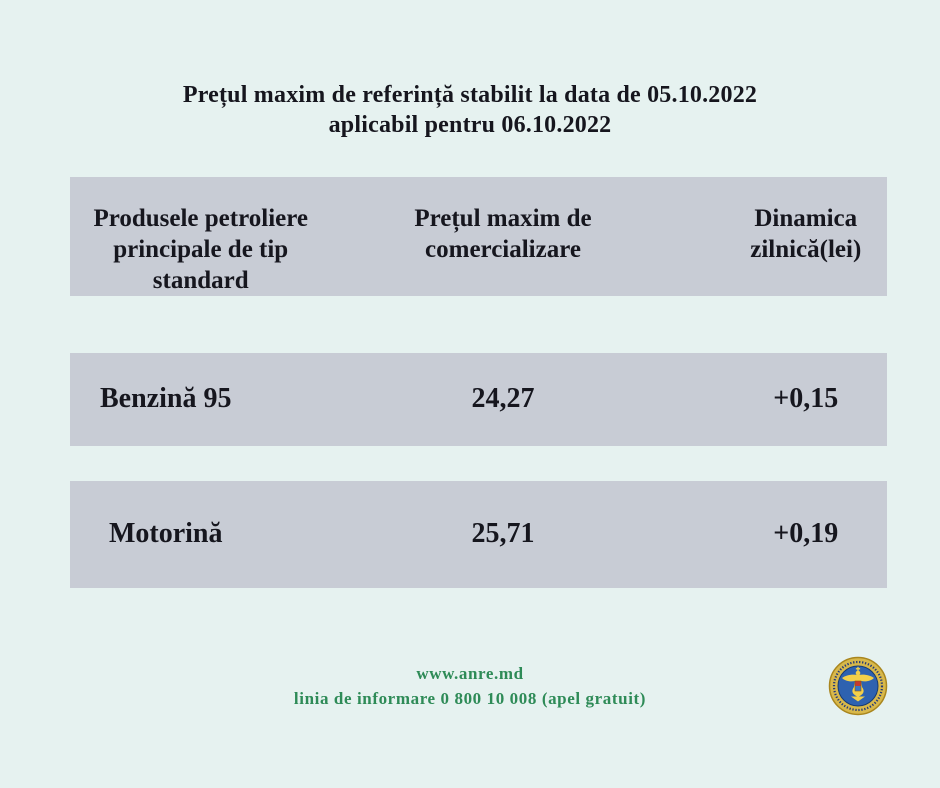 This screenshot has width=940, height=788. I want to click on product-dynamic: +0,15, so click(806, 399).